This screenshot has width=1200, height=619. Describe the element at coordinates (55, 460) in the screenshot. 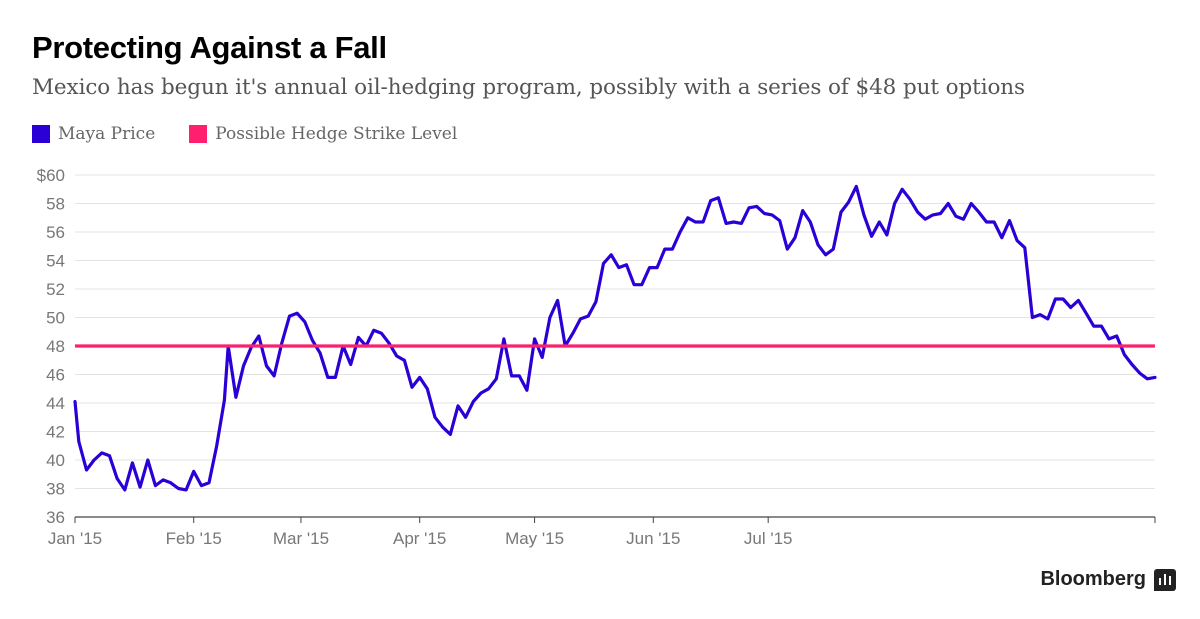

I see `y-tick-label: 40` at that location.